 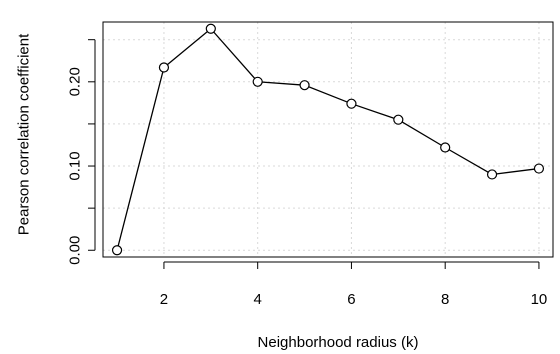 I want to click on x-tick-label: 6, so click(x=351, y=299).